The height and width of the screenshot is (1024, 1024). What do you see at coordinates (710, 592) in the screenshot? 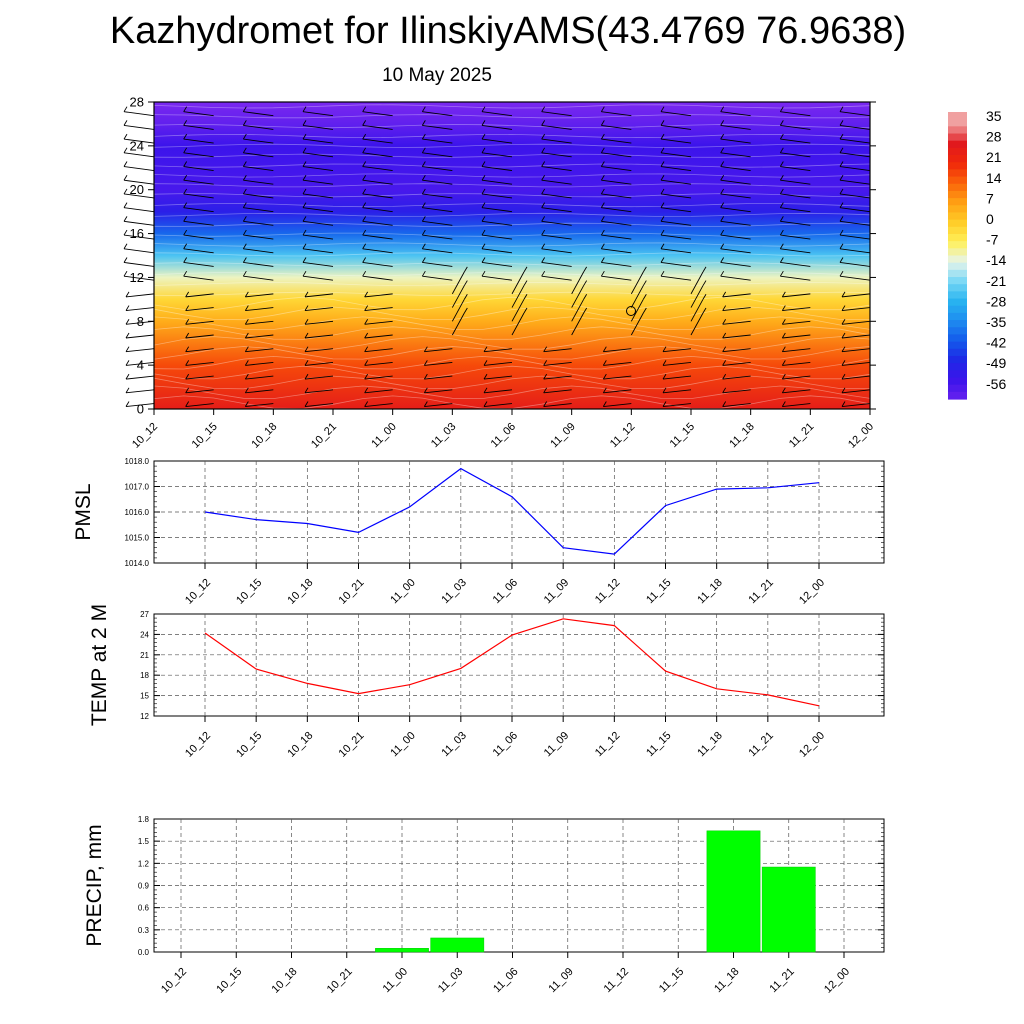
I see `pmsl-x-tick-label: 11_18` at bounding box center [710, 592].